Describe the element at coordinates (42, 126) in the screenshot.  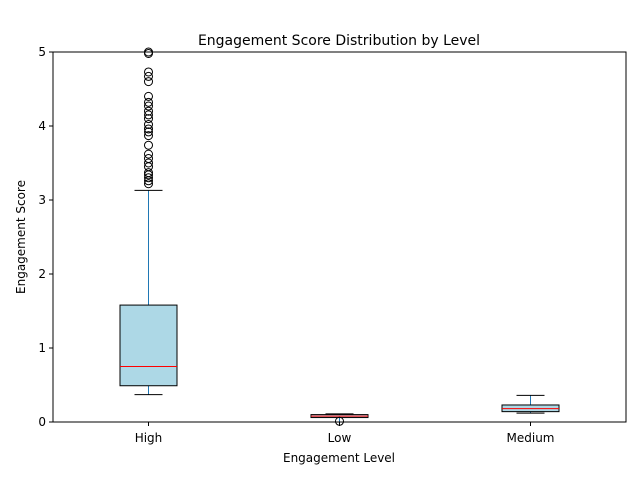
I see `y-tick-label: 4` at that location.